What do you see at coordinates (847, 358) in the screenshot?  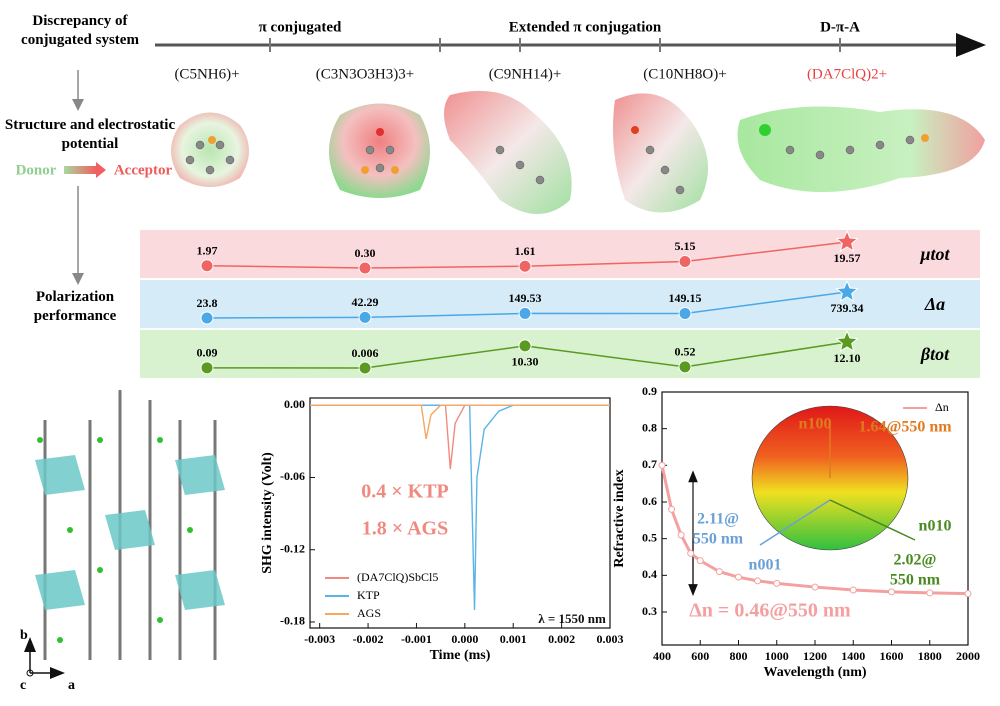 I see `value-label: 12.10` at bounding box center [847, 358].